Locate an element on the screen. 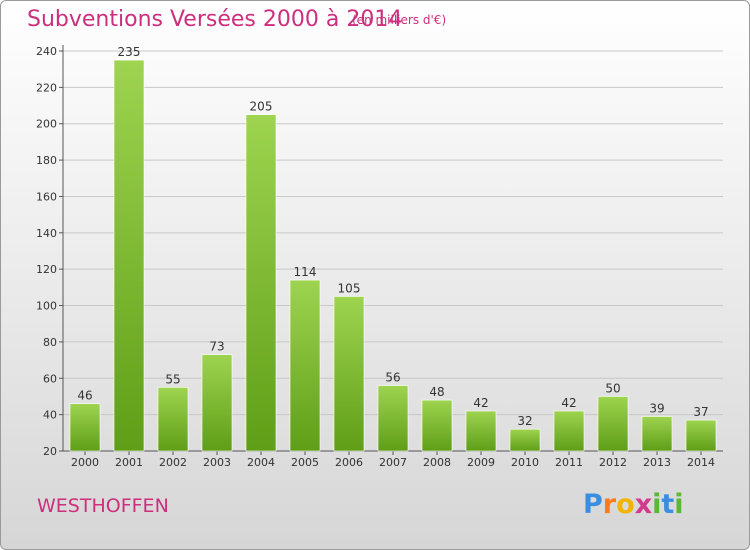 Image resolution: width=750 pixels, height=550 pixels. logo-letter: o is located at coordinates (625, 504).